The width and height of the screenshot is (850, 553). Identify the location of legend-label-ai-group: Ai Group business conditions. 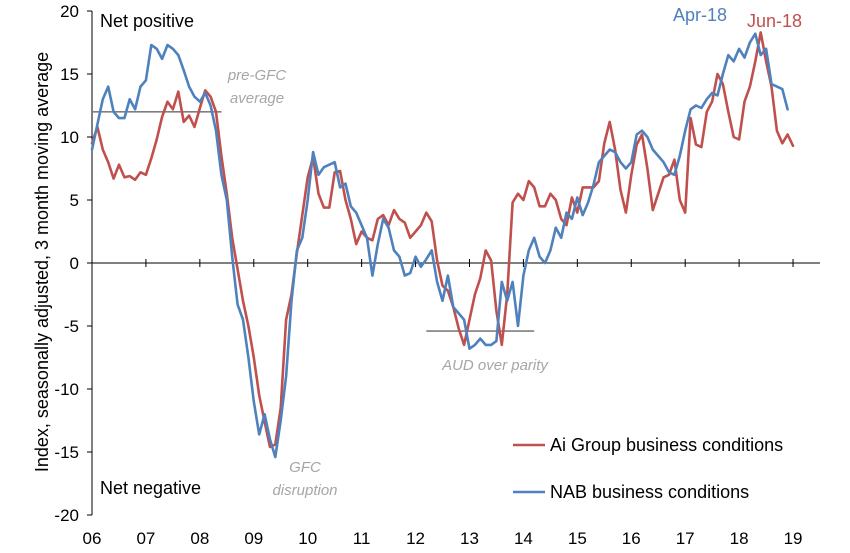
(666, 445).